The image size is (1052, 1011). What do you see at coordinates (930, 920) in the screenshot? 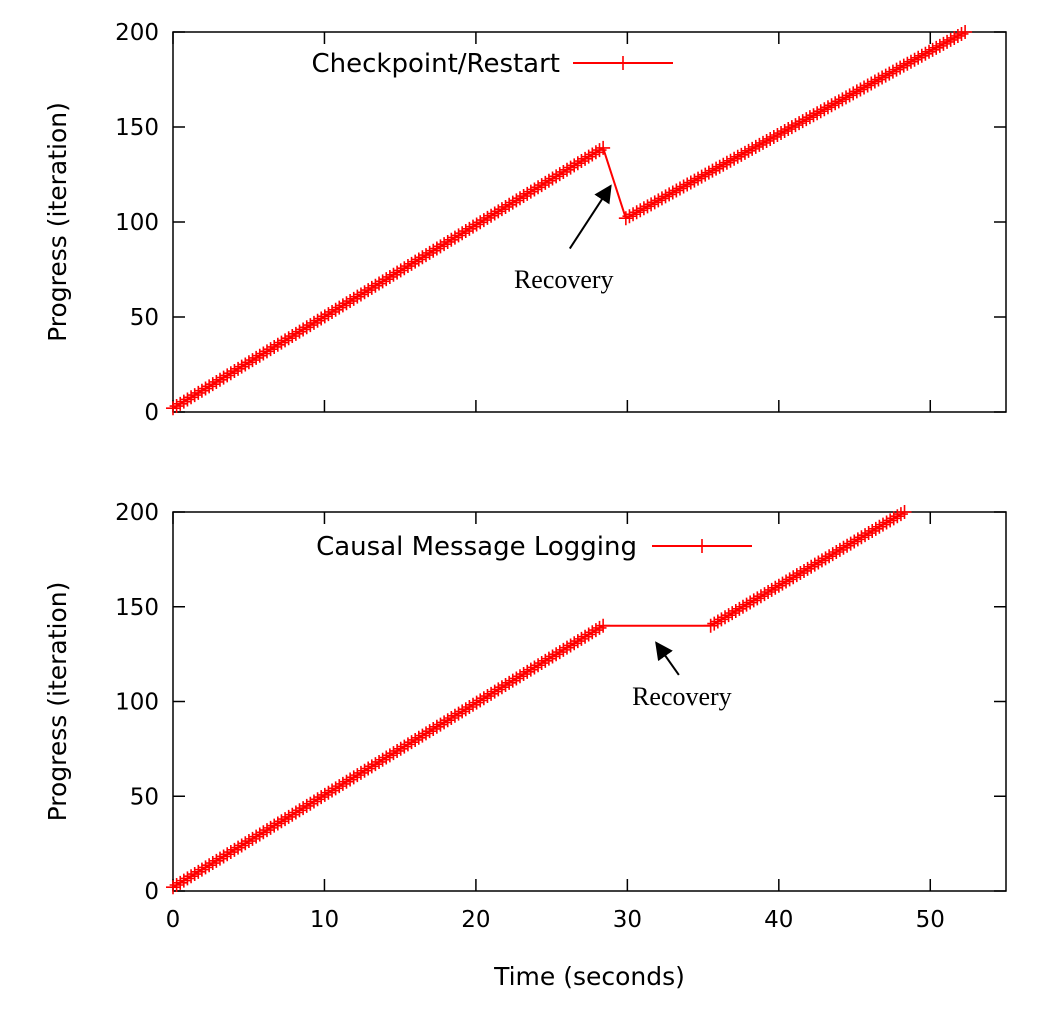
I see `x-tick-label: 50` at bounding box center [930, 920].